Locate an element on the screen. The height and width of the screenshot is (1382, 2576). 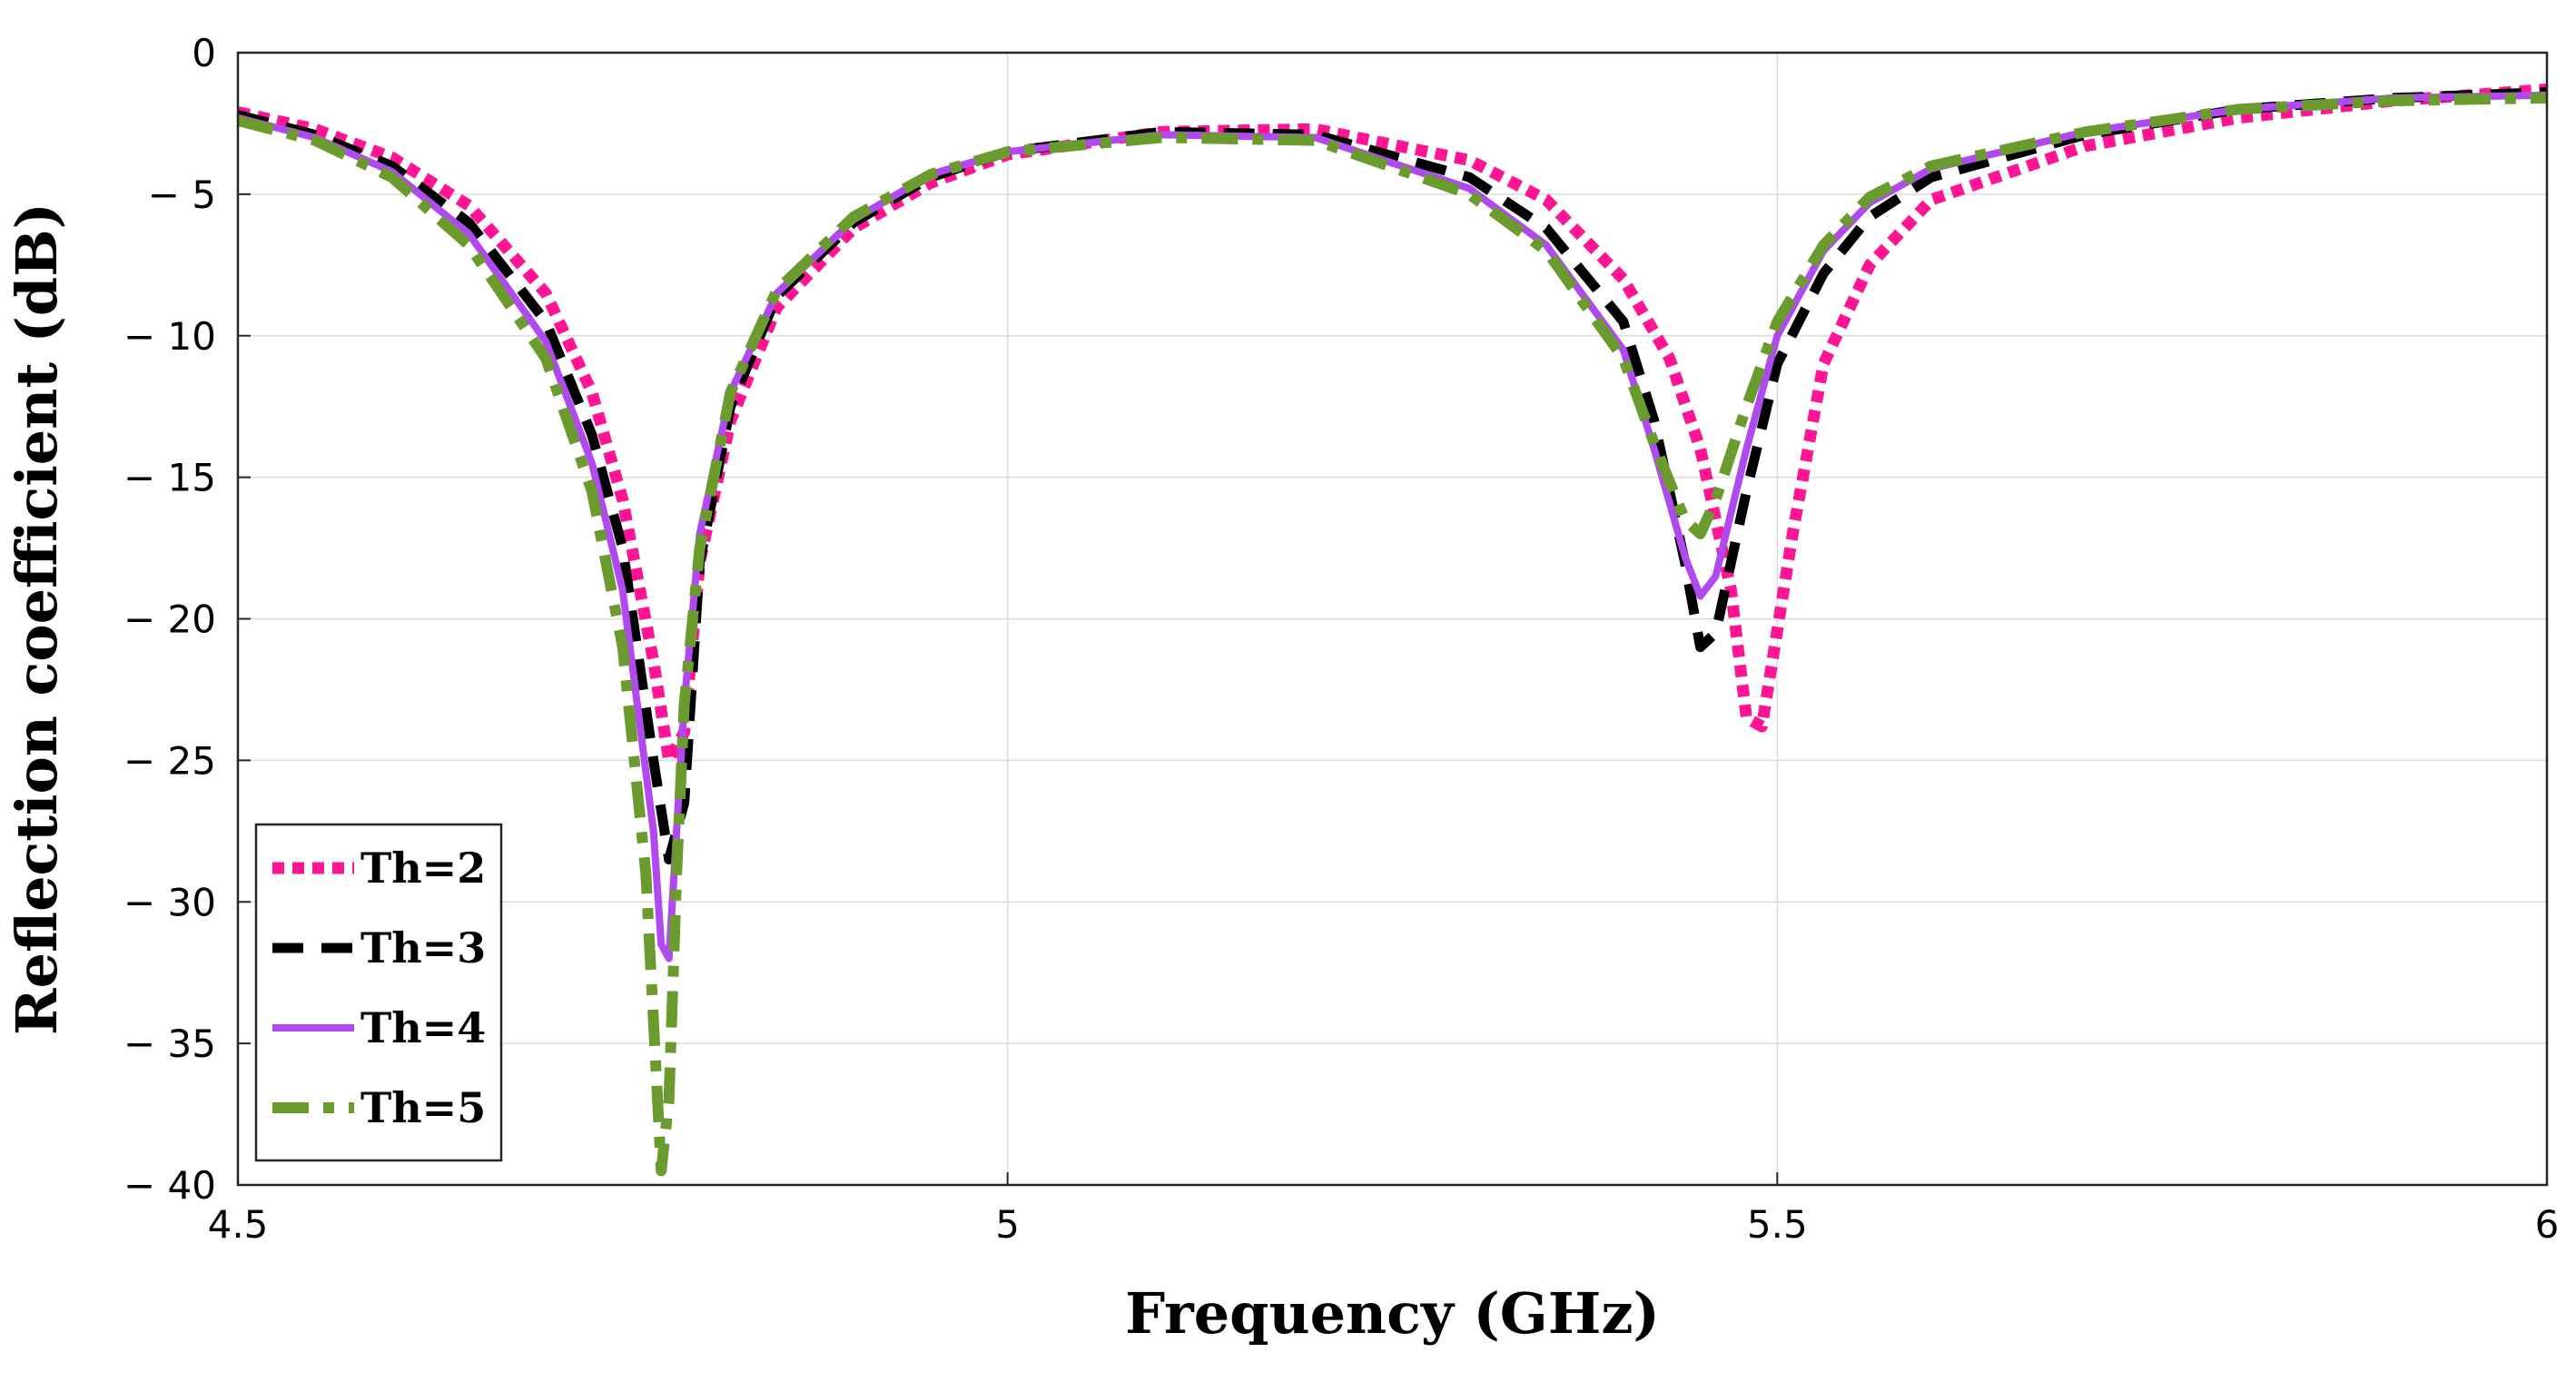
x-tick-label: 5.5 is located at coordinates (1777, 1224).